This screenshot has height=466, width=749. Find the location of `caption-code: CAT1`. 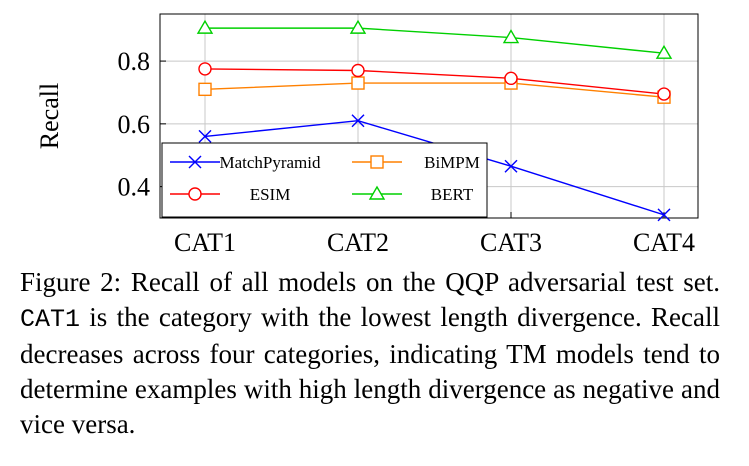

caption-code: CAT1 is located at coordinates (50, 319).